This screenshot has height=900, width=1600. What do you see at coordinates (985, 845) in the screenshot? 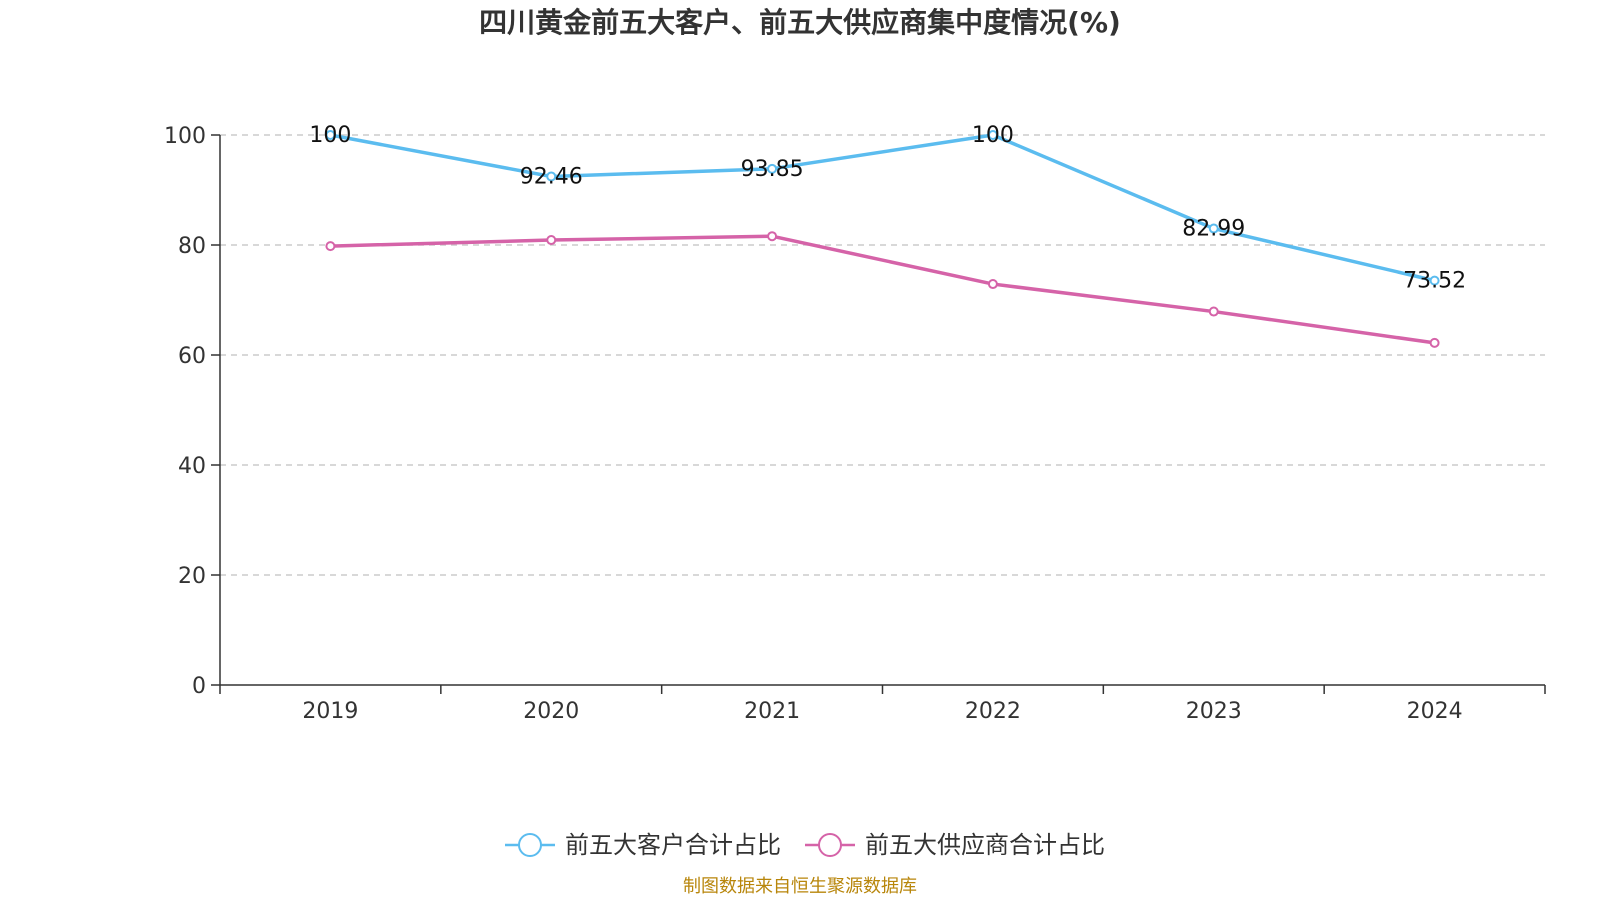
I see `legend-label: 前五大供应商合计占比` at bounding box center [985, 845].